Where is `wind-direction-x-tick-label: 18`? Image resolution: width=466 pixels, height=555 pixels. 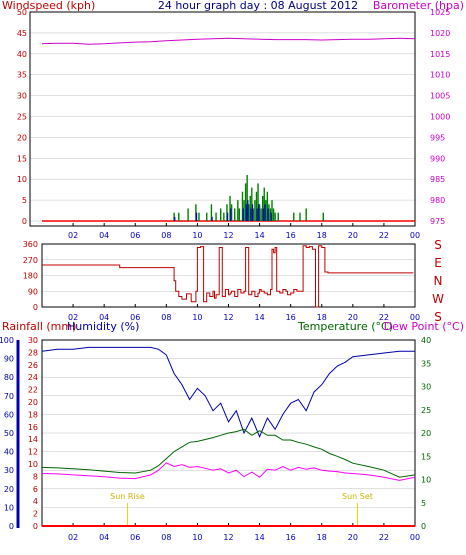
wind-direction-x-tick-label: 18 is located at coordinates (322, 317).